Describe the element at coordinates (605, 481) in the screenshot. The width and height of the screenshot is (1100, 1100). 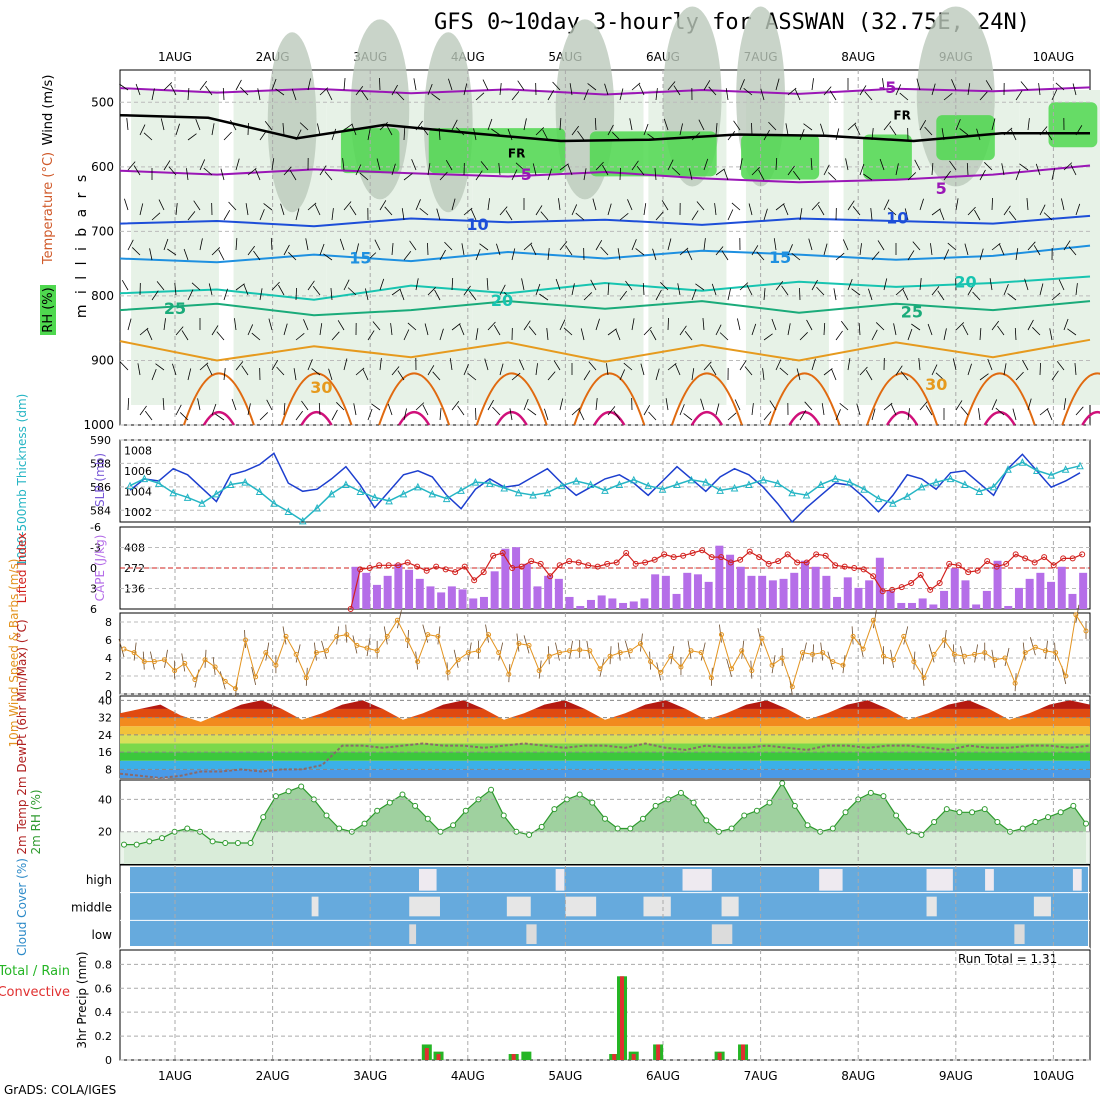
I see `panel-frame` at that location.